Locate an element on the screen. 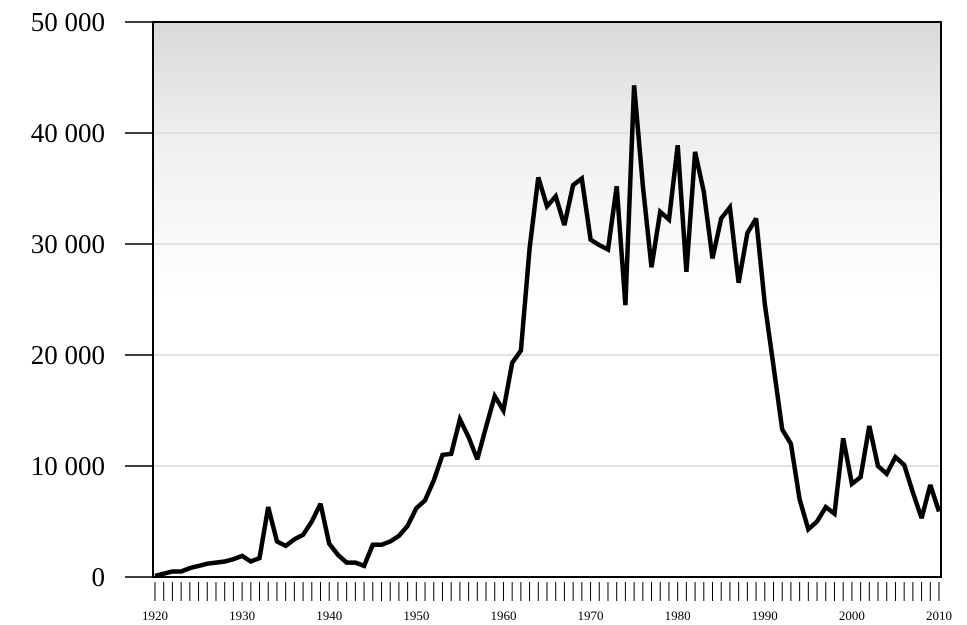  y-tick-label-2: 20 000 is located at coordinates (68, 355).